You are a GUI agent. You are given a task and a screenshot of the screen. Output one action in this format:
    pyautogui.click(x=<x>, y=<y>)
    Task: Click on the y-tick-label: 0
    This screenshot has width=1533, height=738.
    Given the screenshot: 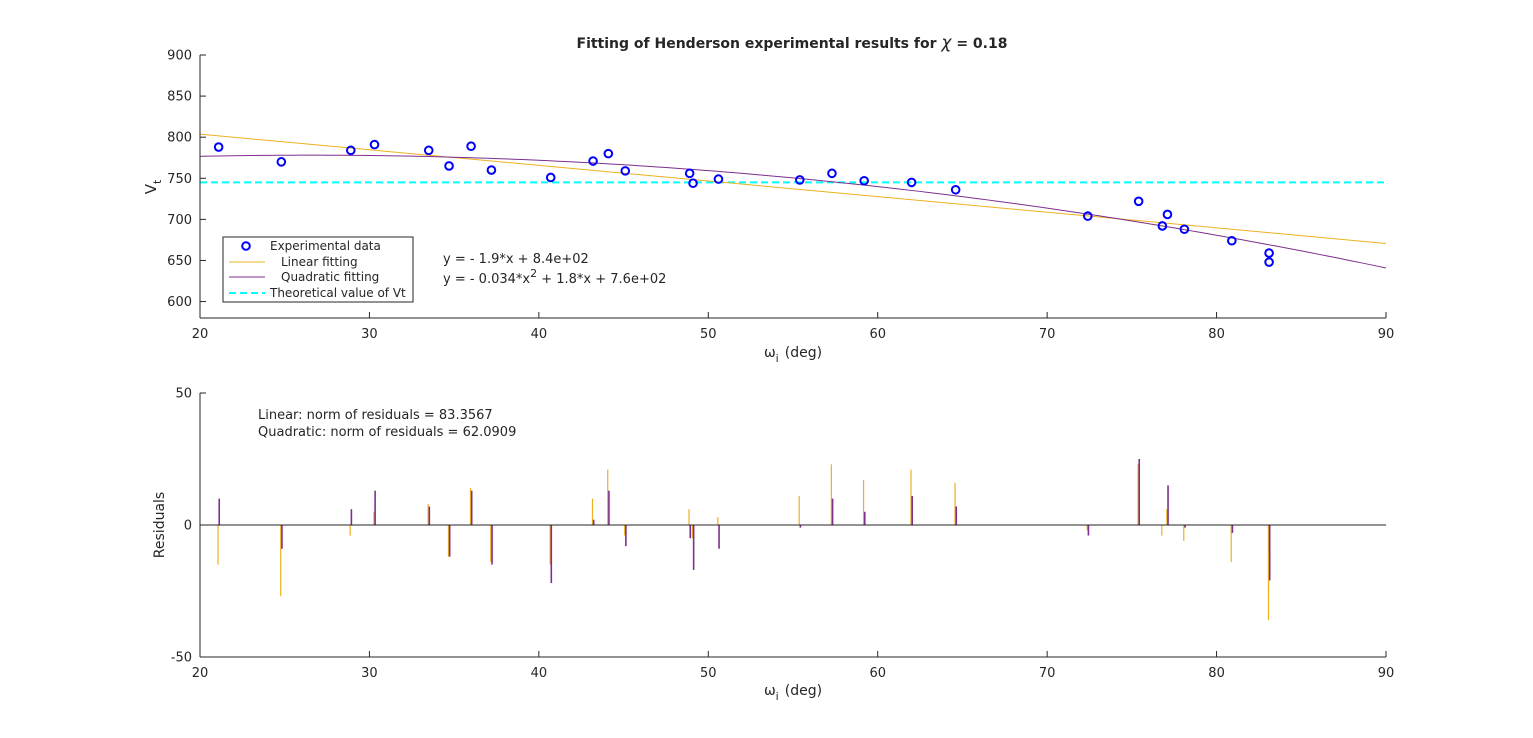 What is the action you would take?
    pyautogui.click(x=188, y=526)
    